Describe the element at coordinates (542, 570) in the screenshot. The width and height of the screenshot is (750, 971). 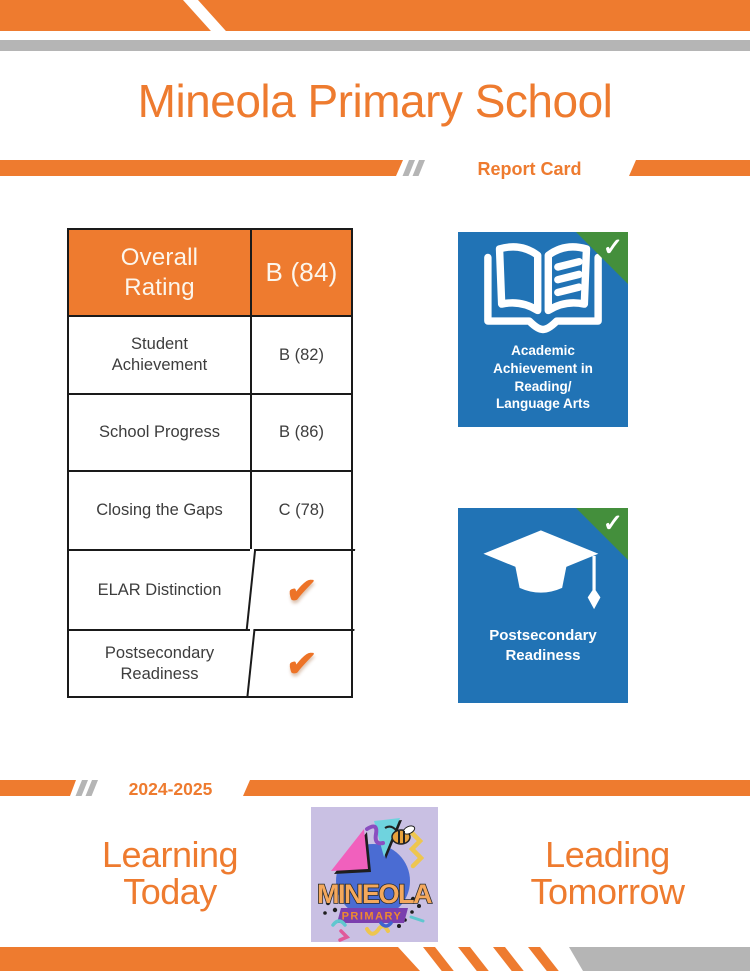
I see `graduation-cap-icon` at that location.